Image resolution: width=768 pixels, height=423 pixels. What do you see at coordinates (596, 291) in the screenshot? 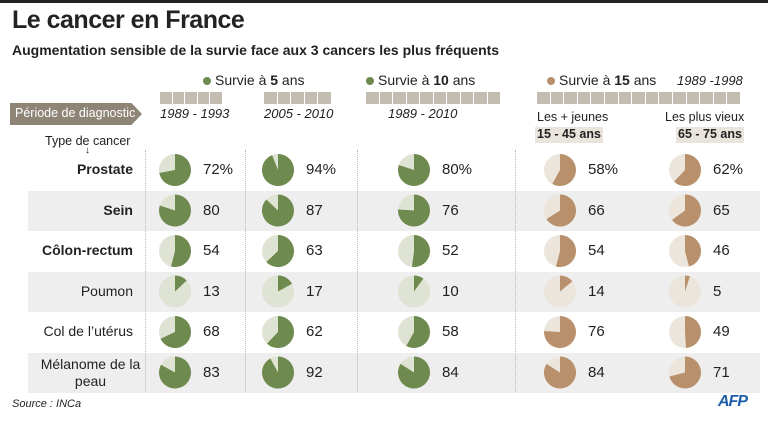
I see `value-label: 14` at bounding box center [596, 291].